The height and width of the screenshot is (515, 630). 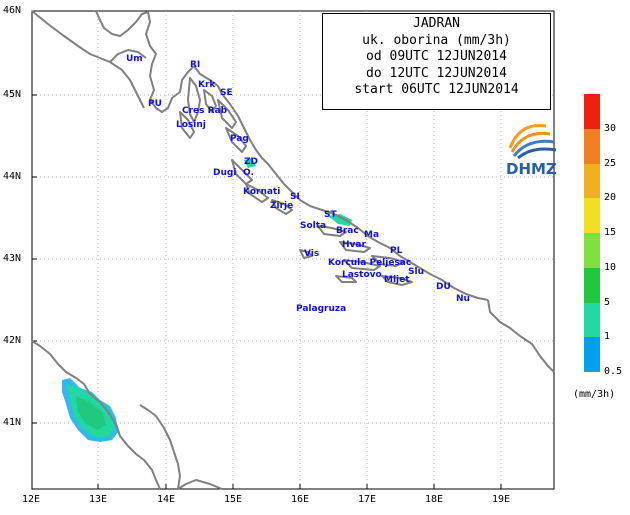 I want to click on place-label: Vis, so click(x=312, y=254).